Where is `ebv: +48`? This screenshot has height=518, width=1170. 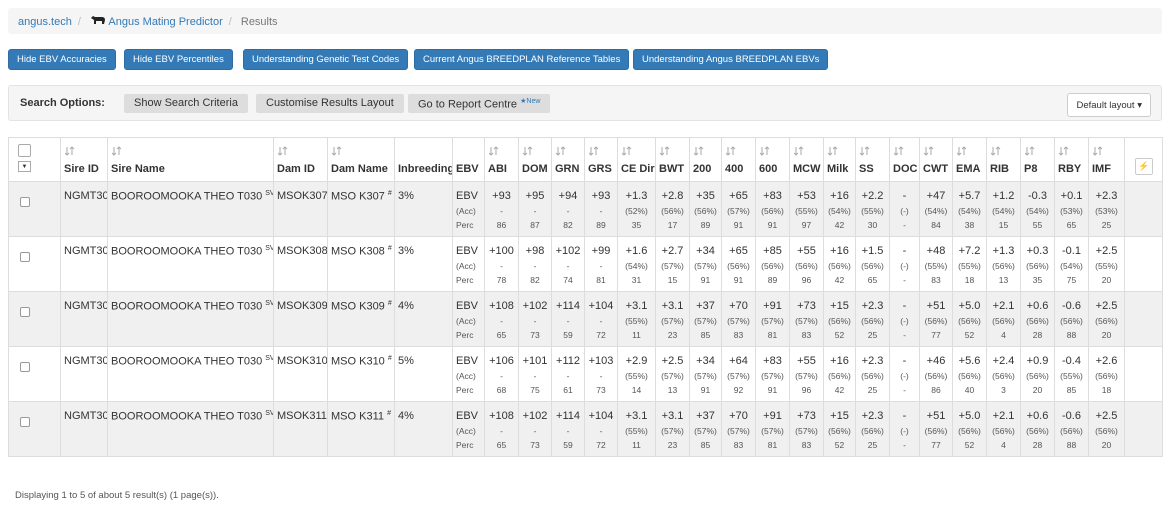 ebv: +48 is located at coordinates (936, 251).